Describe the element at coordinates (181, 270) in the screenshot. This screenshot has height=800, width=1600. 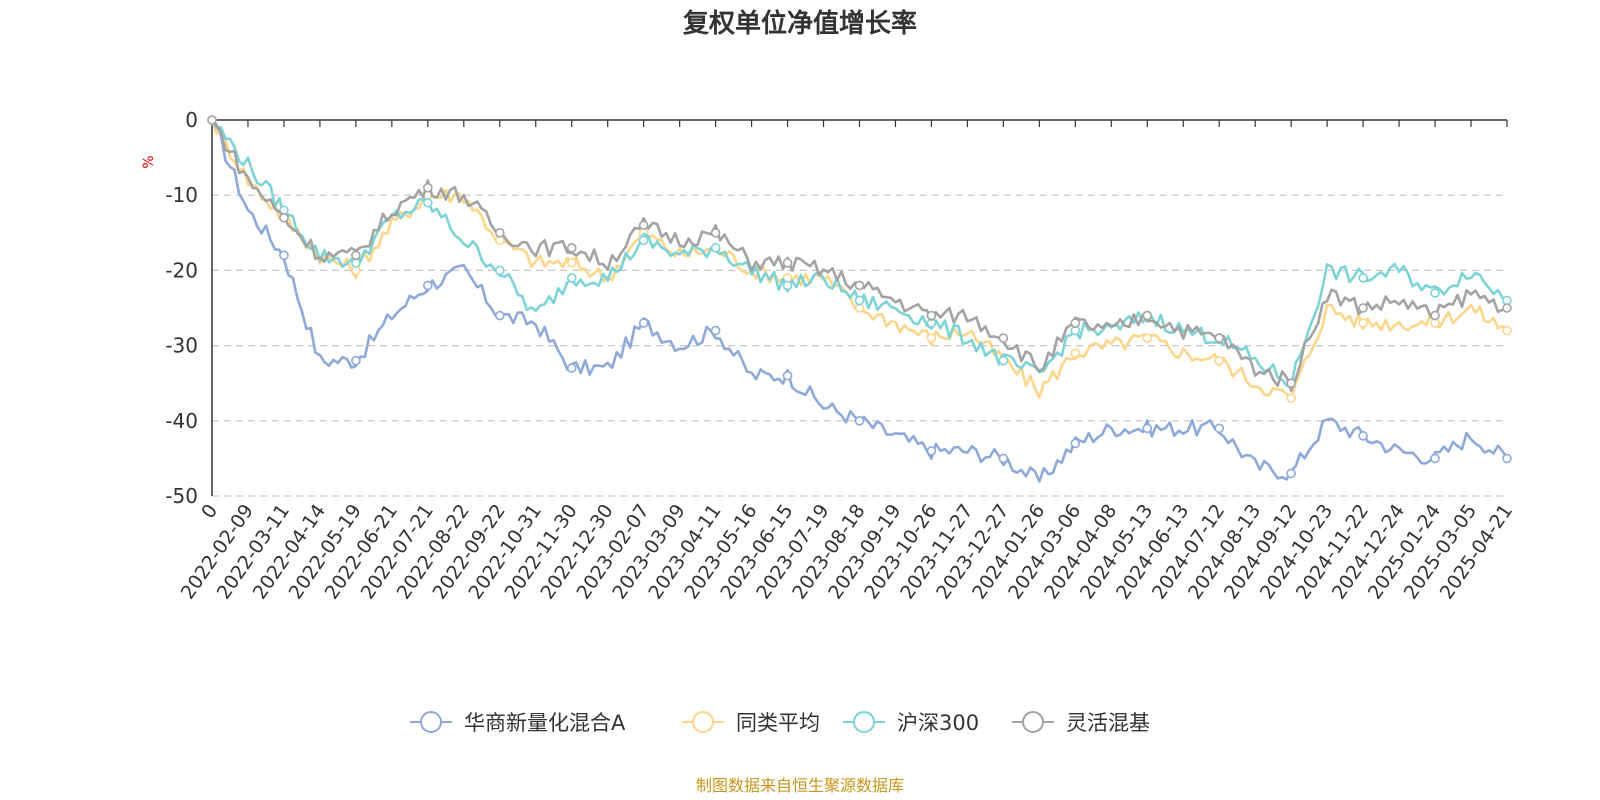
I see `y-tick-label: -20` at that location.